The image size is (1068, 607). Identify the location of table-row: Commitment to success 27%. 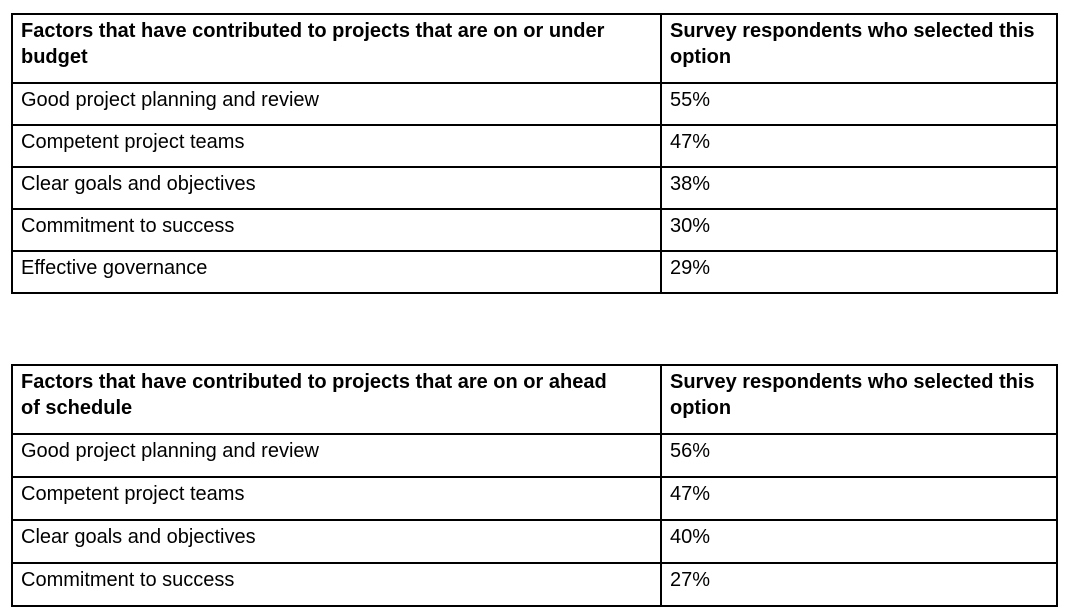
(534, 584).